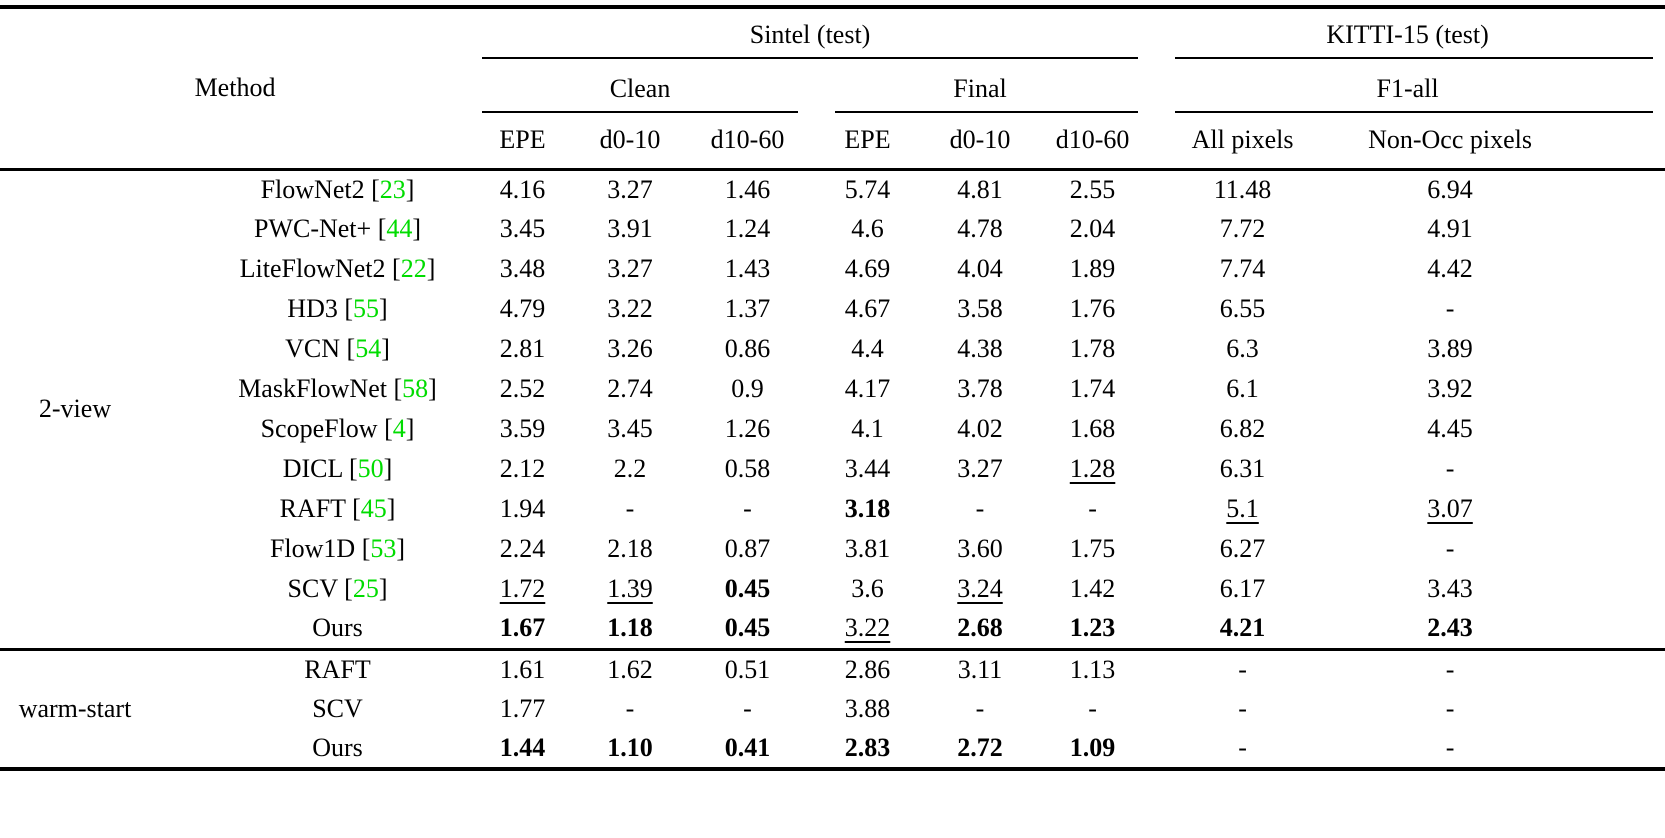  I want to click on value-text: 1.43, so click(747, 268).